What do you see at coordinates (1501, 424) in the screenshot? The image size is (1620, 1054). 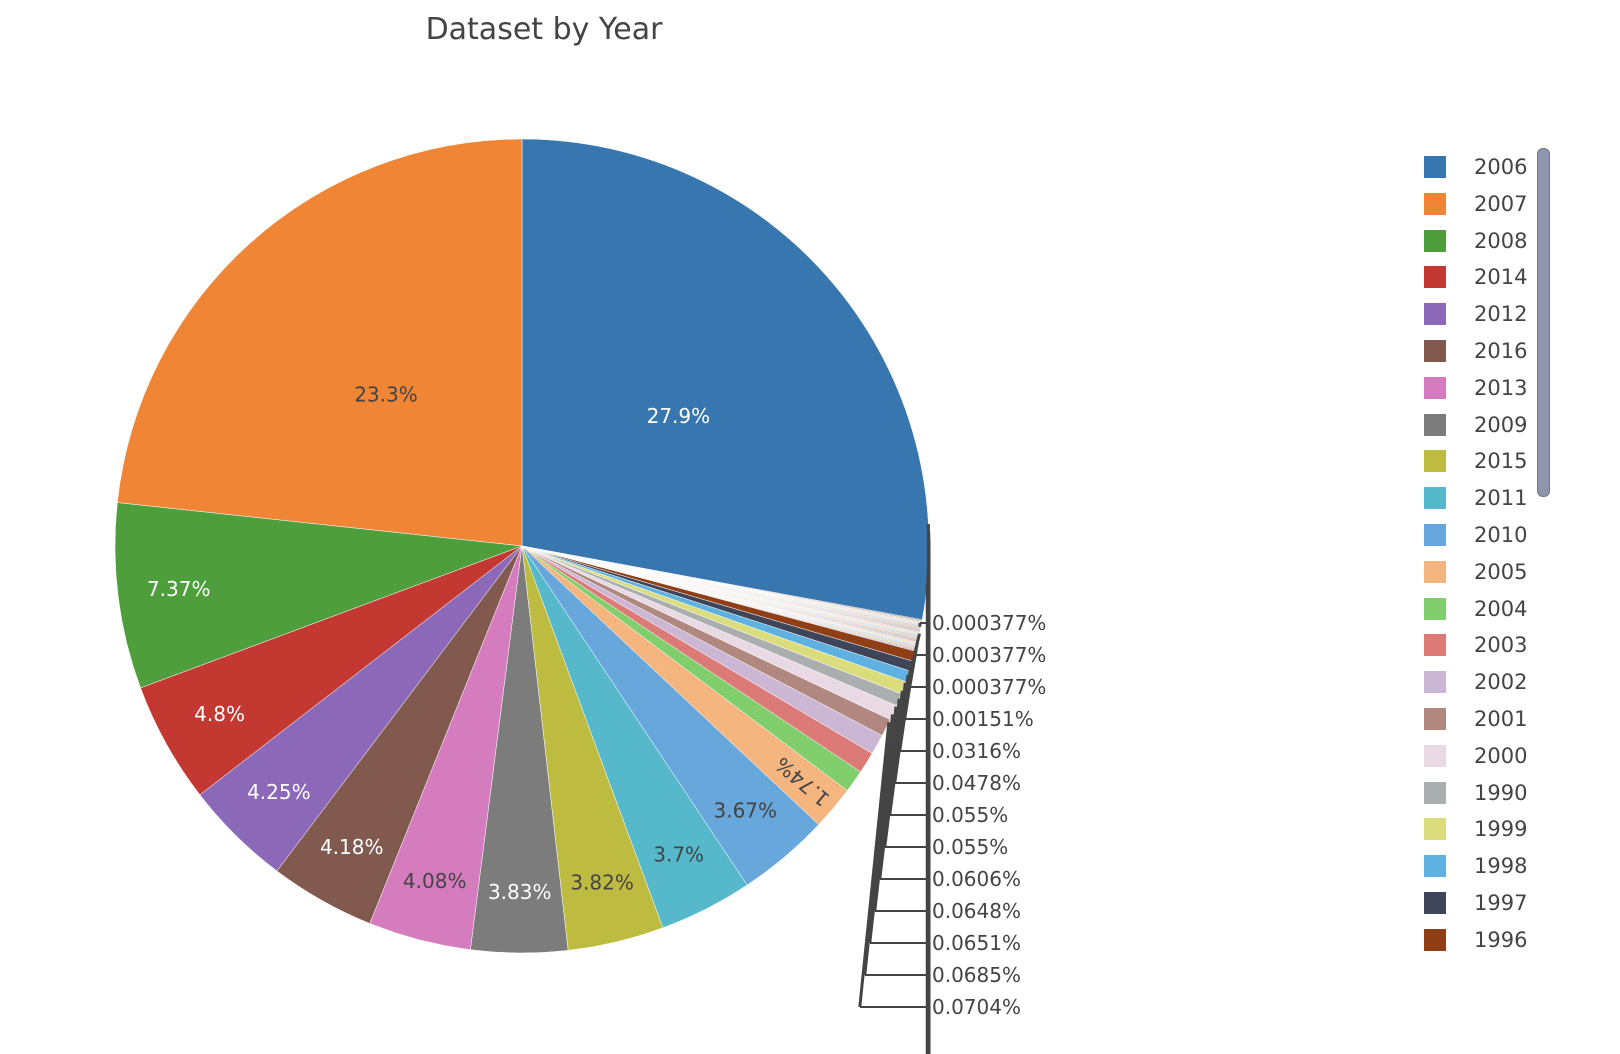 I see `legend-label: 2009` at bounding box center [1501, 424].